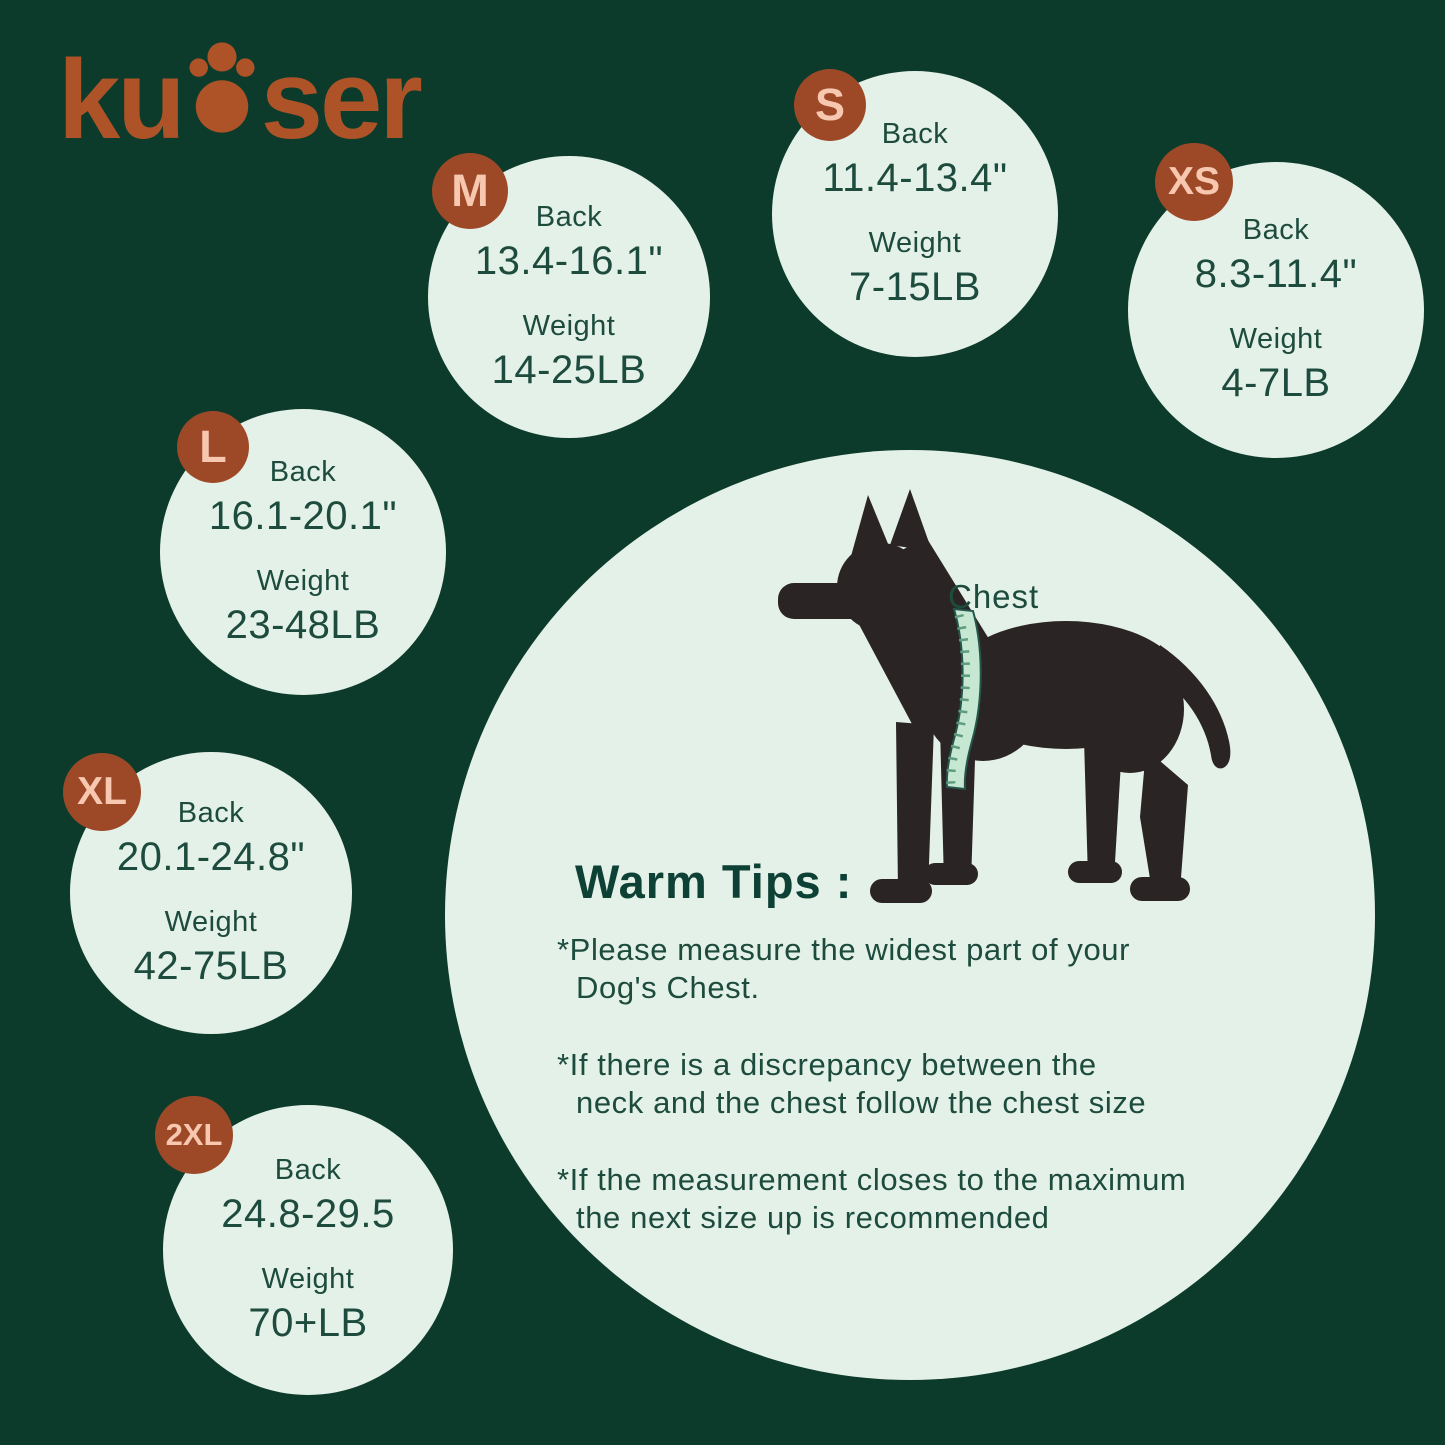 The image size is (1445, 1445). I want to click on weight-range: 4-7LB, so click(1276, 383).